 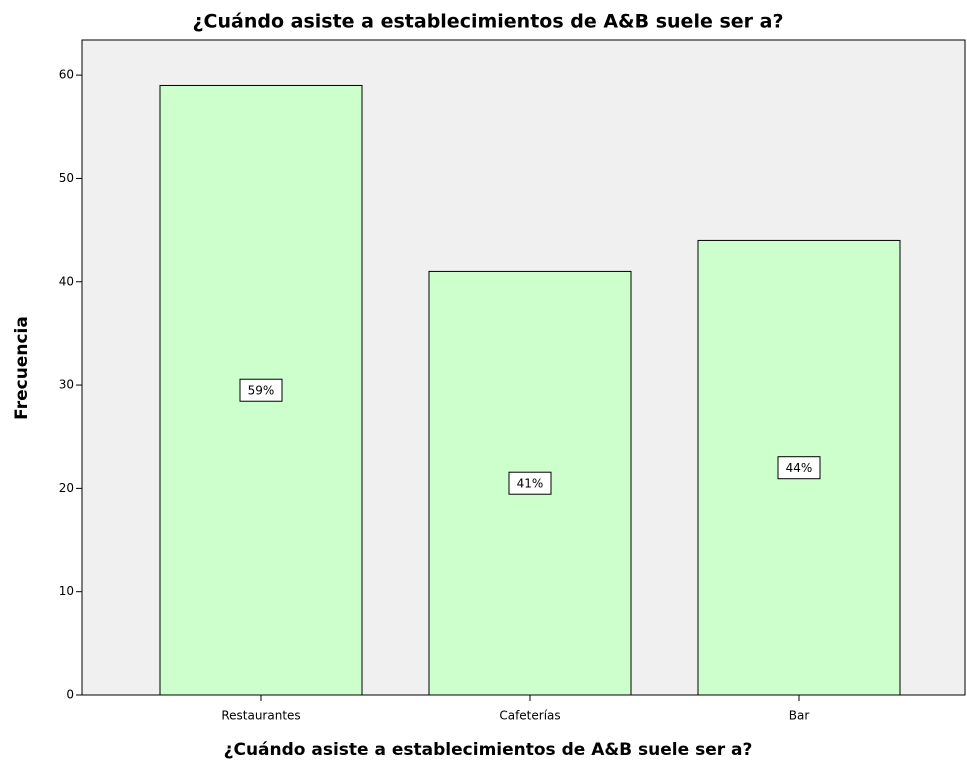 What do you see at coordinates (66, 75) in the screenshot?
I see `y-tick-label: 60` at bounding box center [66, 75].